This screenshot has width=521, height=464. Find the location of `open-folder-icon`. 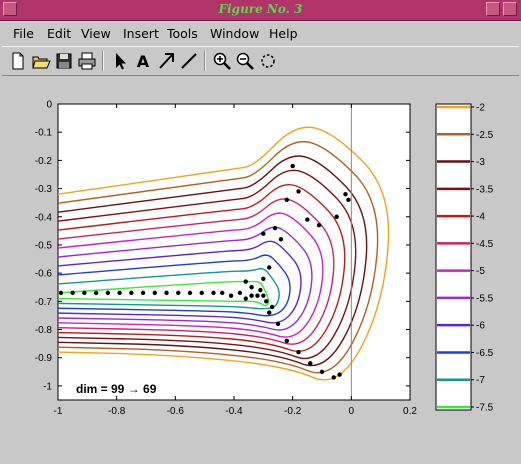

open-folder-icon is located at coordinates (41, 61).